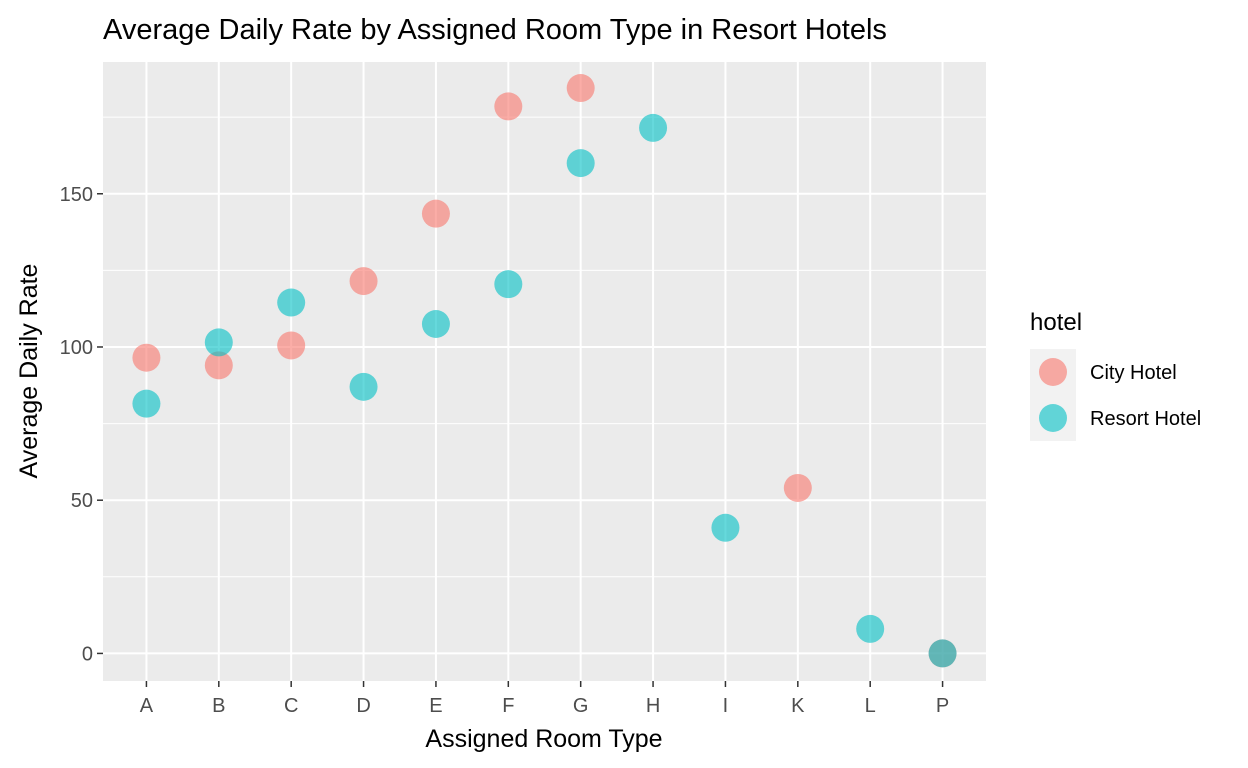 The width and height of the screenshot is (1248, 768). Describe the element at coordinates (87, 654) in the screenshot. I see `y-tick-label: 0` at that location.